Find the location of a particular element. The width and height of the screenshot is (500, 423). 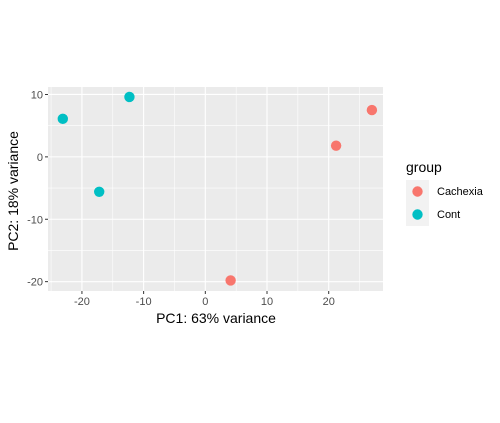

y-axis-label: PC2: 18% variance is located at coordinates (13, 191).